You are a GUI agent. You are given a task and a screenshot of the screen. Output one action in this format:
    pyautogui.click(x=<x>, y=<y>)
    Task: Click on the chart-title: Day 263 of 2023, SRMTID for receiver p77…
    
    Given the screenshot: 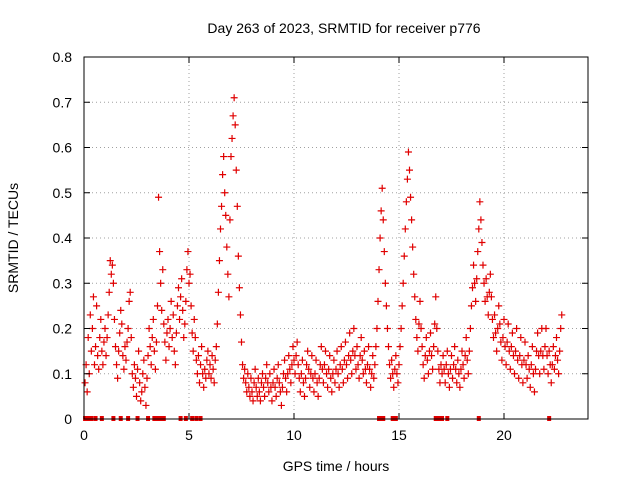 What is the action you would take?
    pyautogui.click(x=343, y=28)
    